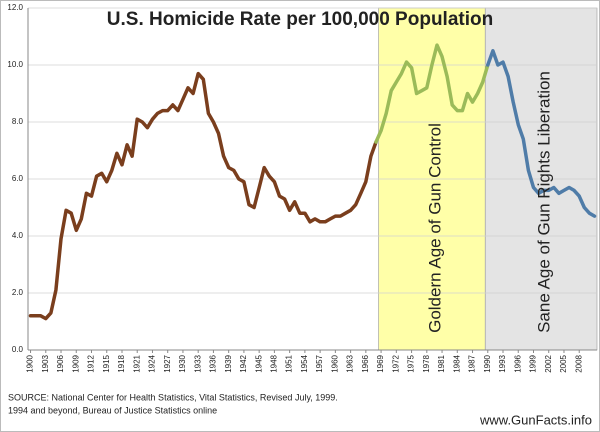 Image resolution: width=600 pixels, height=432 pixels. I want to click on x-tick-label: 1909, so click(75, 363).